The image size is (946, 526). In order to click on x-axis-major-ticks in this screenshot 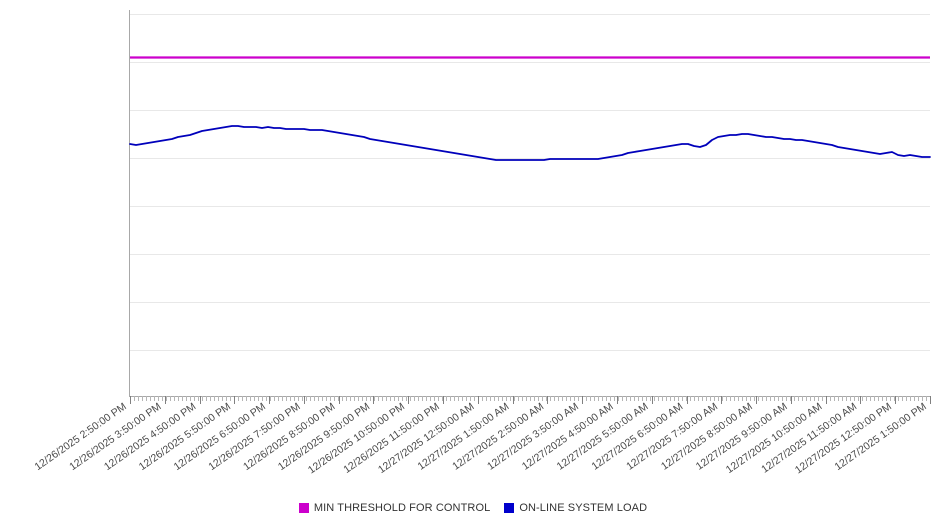, I will do `click(530, 400)`.